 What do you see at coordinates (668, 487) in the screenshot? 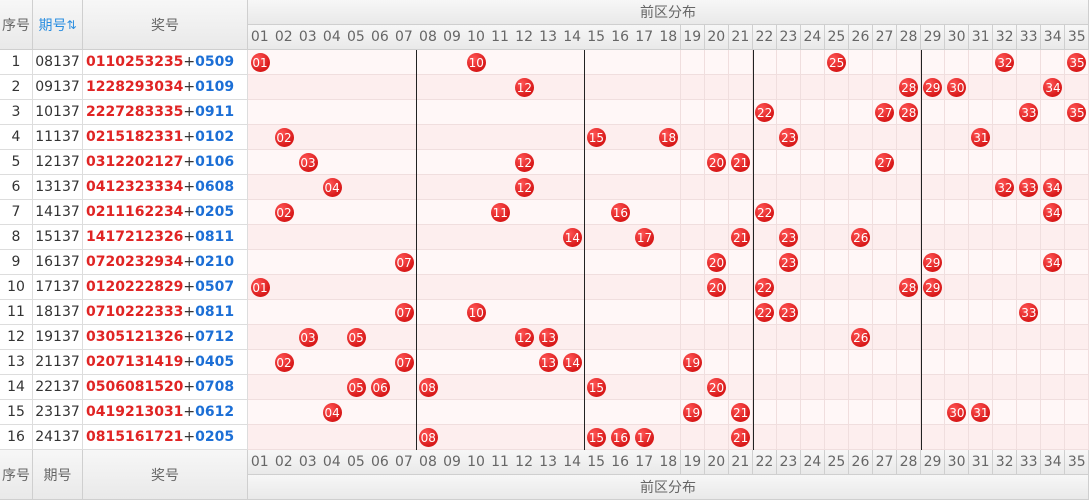
I see `zone-footer: 前区分布` at bounding box center [668, 487].